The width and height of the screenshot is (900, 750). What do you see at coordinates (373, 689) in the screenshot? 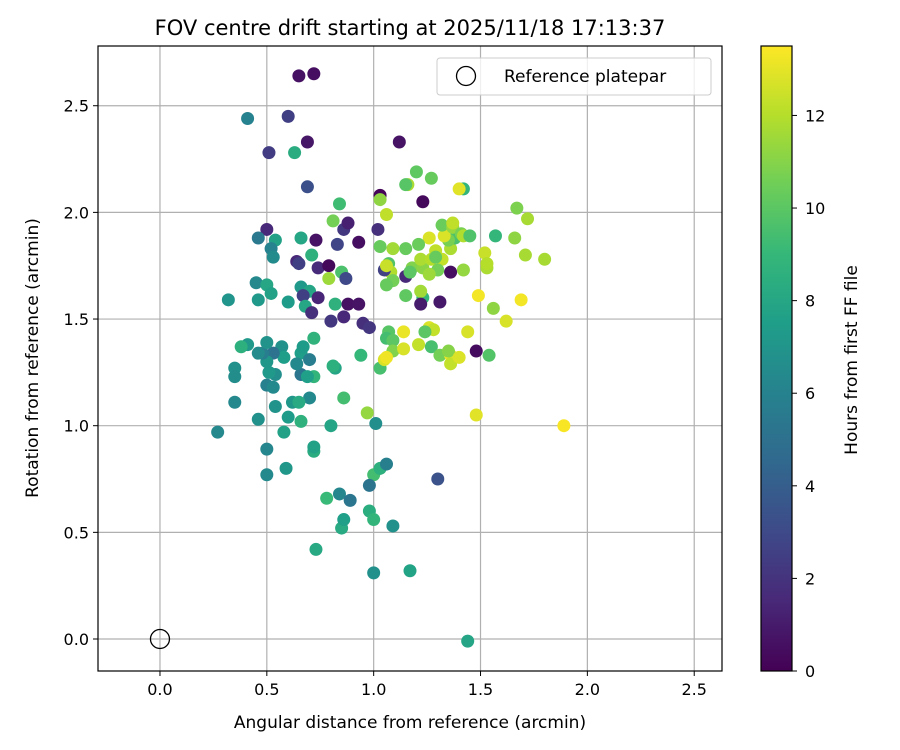
I see `x-tick-label: 1.0` at bounding box center [373, 689].